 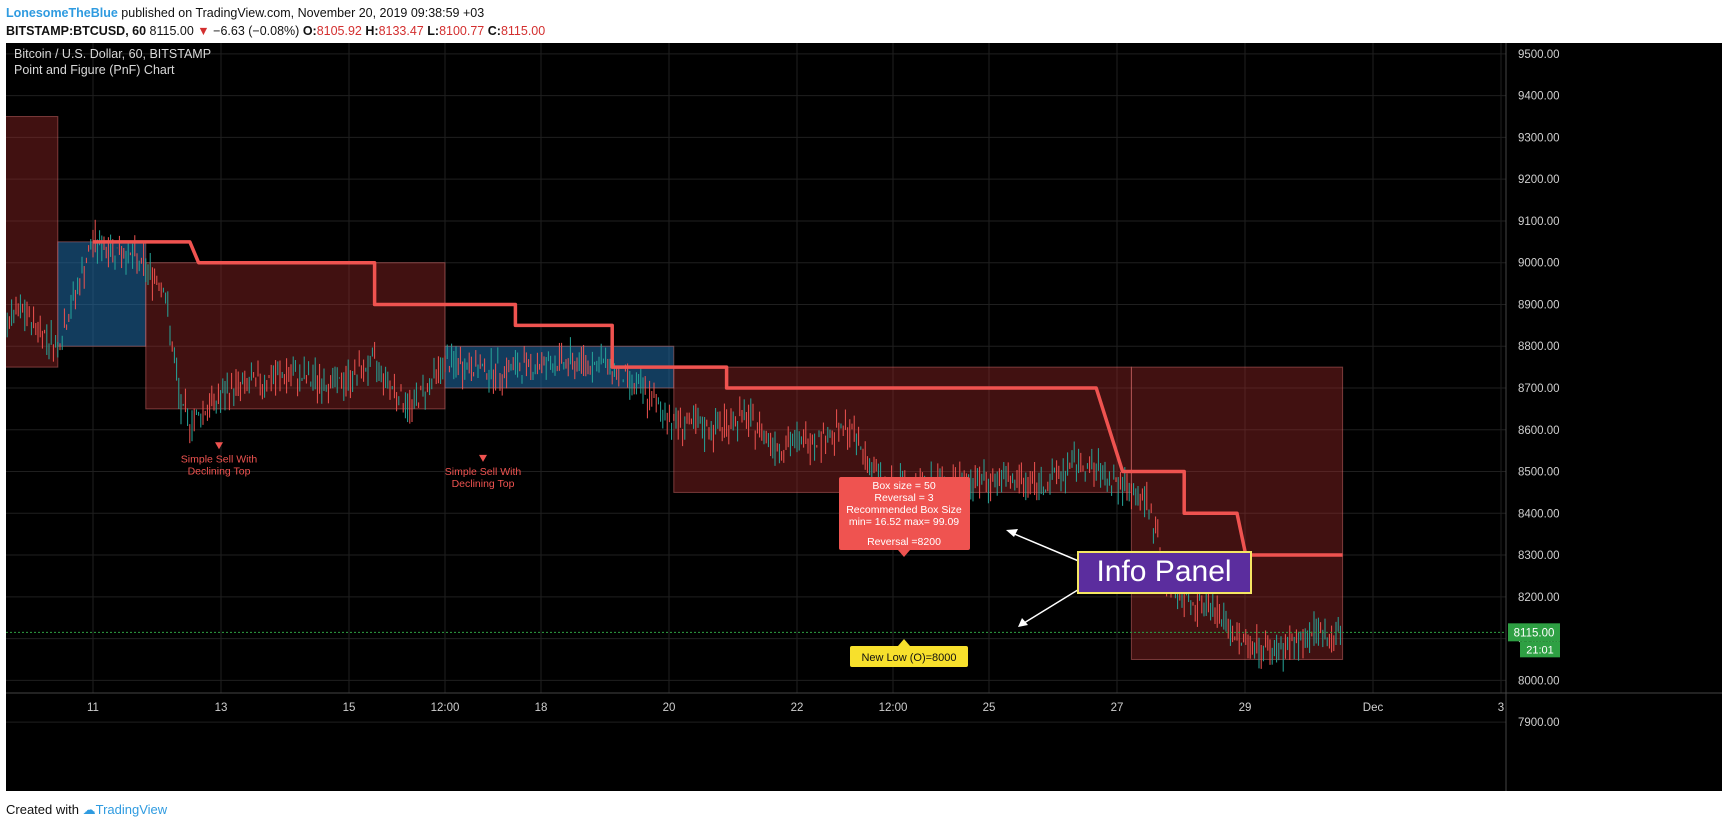 I want to click on change-value: −6.63 (−0.08%), so click(x=256, y=31).